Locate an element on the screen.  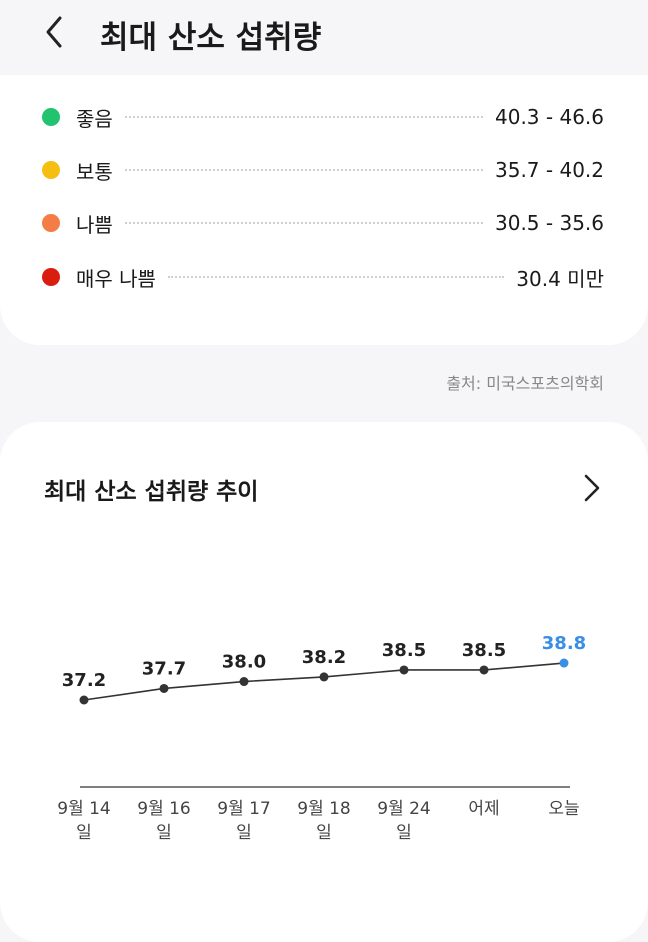
page-title: 최대 산소 섭취량 is located at coordinates (211, 38).